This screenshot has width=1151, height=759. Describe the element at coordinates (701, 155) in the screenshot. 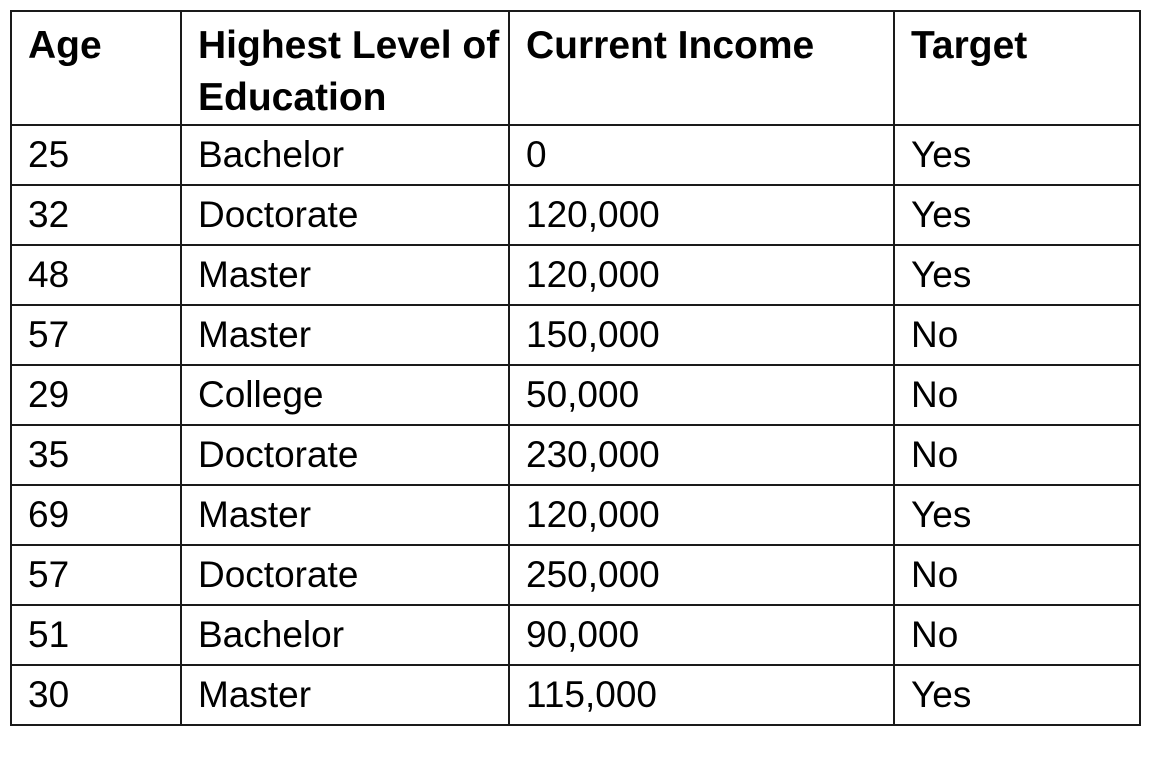

I see `cell-income: 0` at that location.